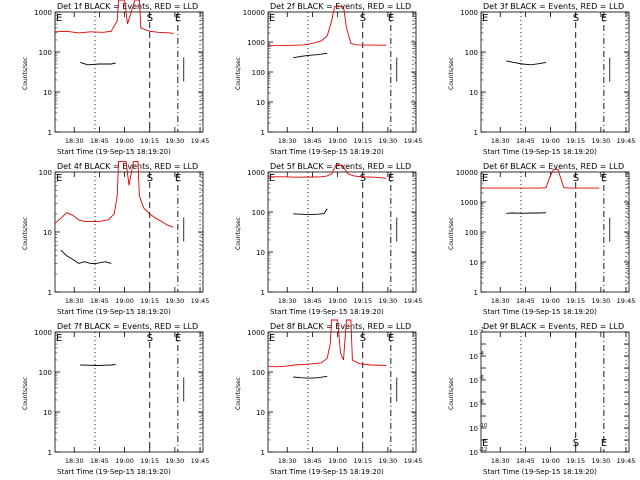 The height and width of the screenshot is (480, 640). What do you see at coordinates (553, 326) in the screenshot?
I see `panel-title: Det 9f BLACK = Events, RED = LLD` at bounding box center [553, 326].